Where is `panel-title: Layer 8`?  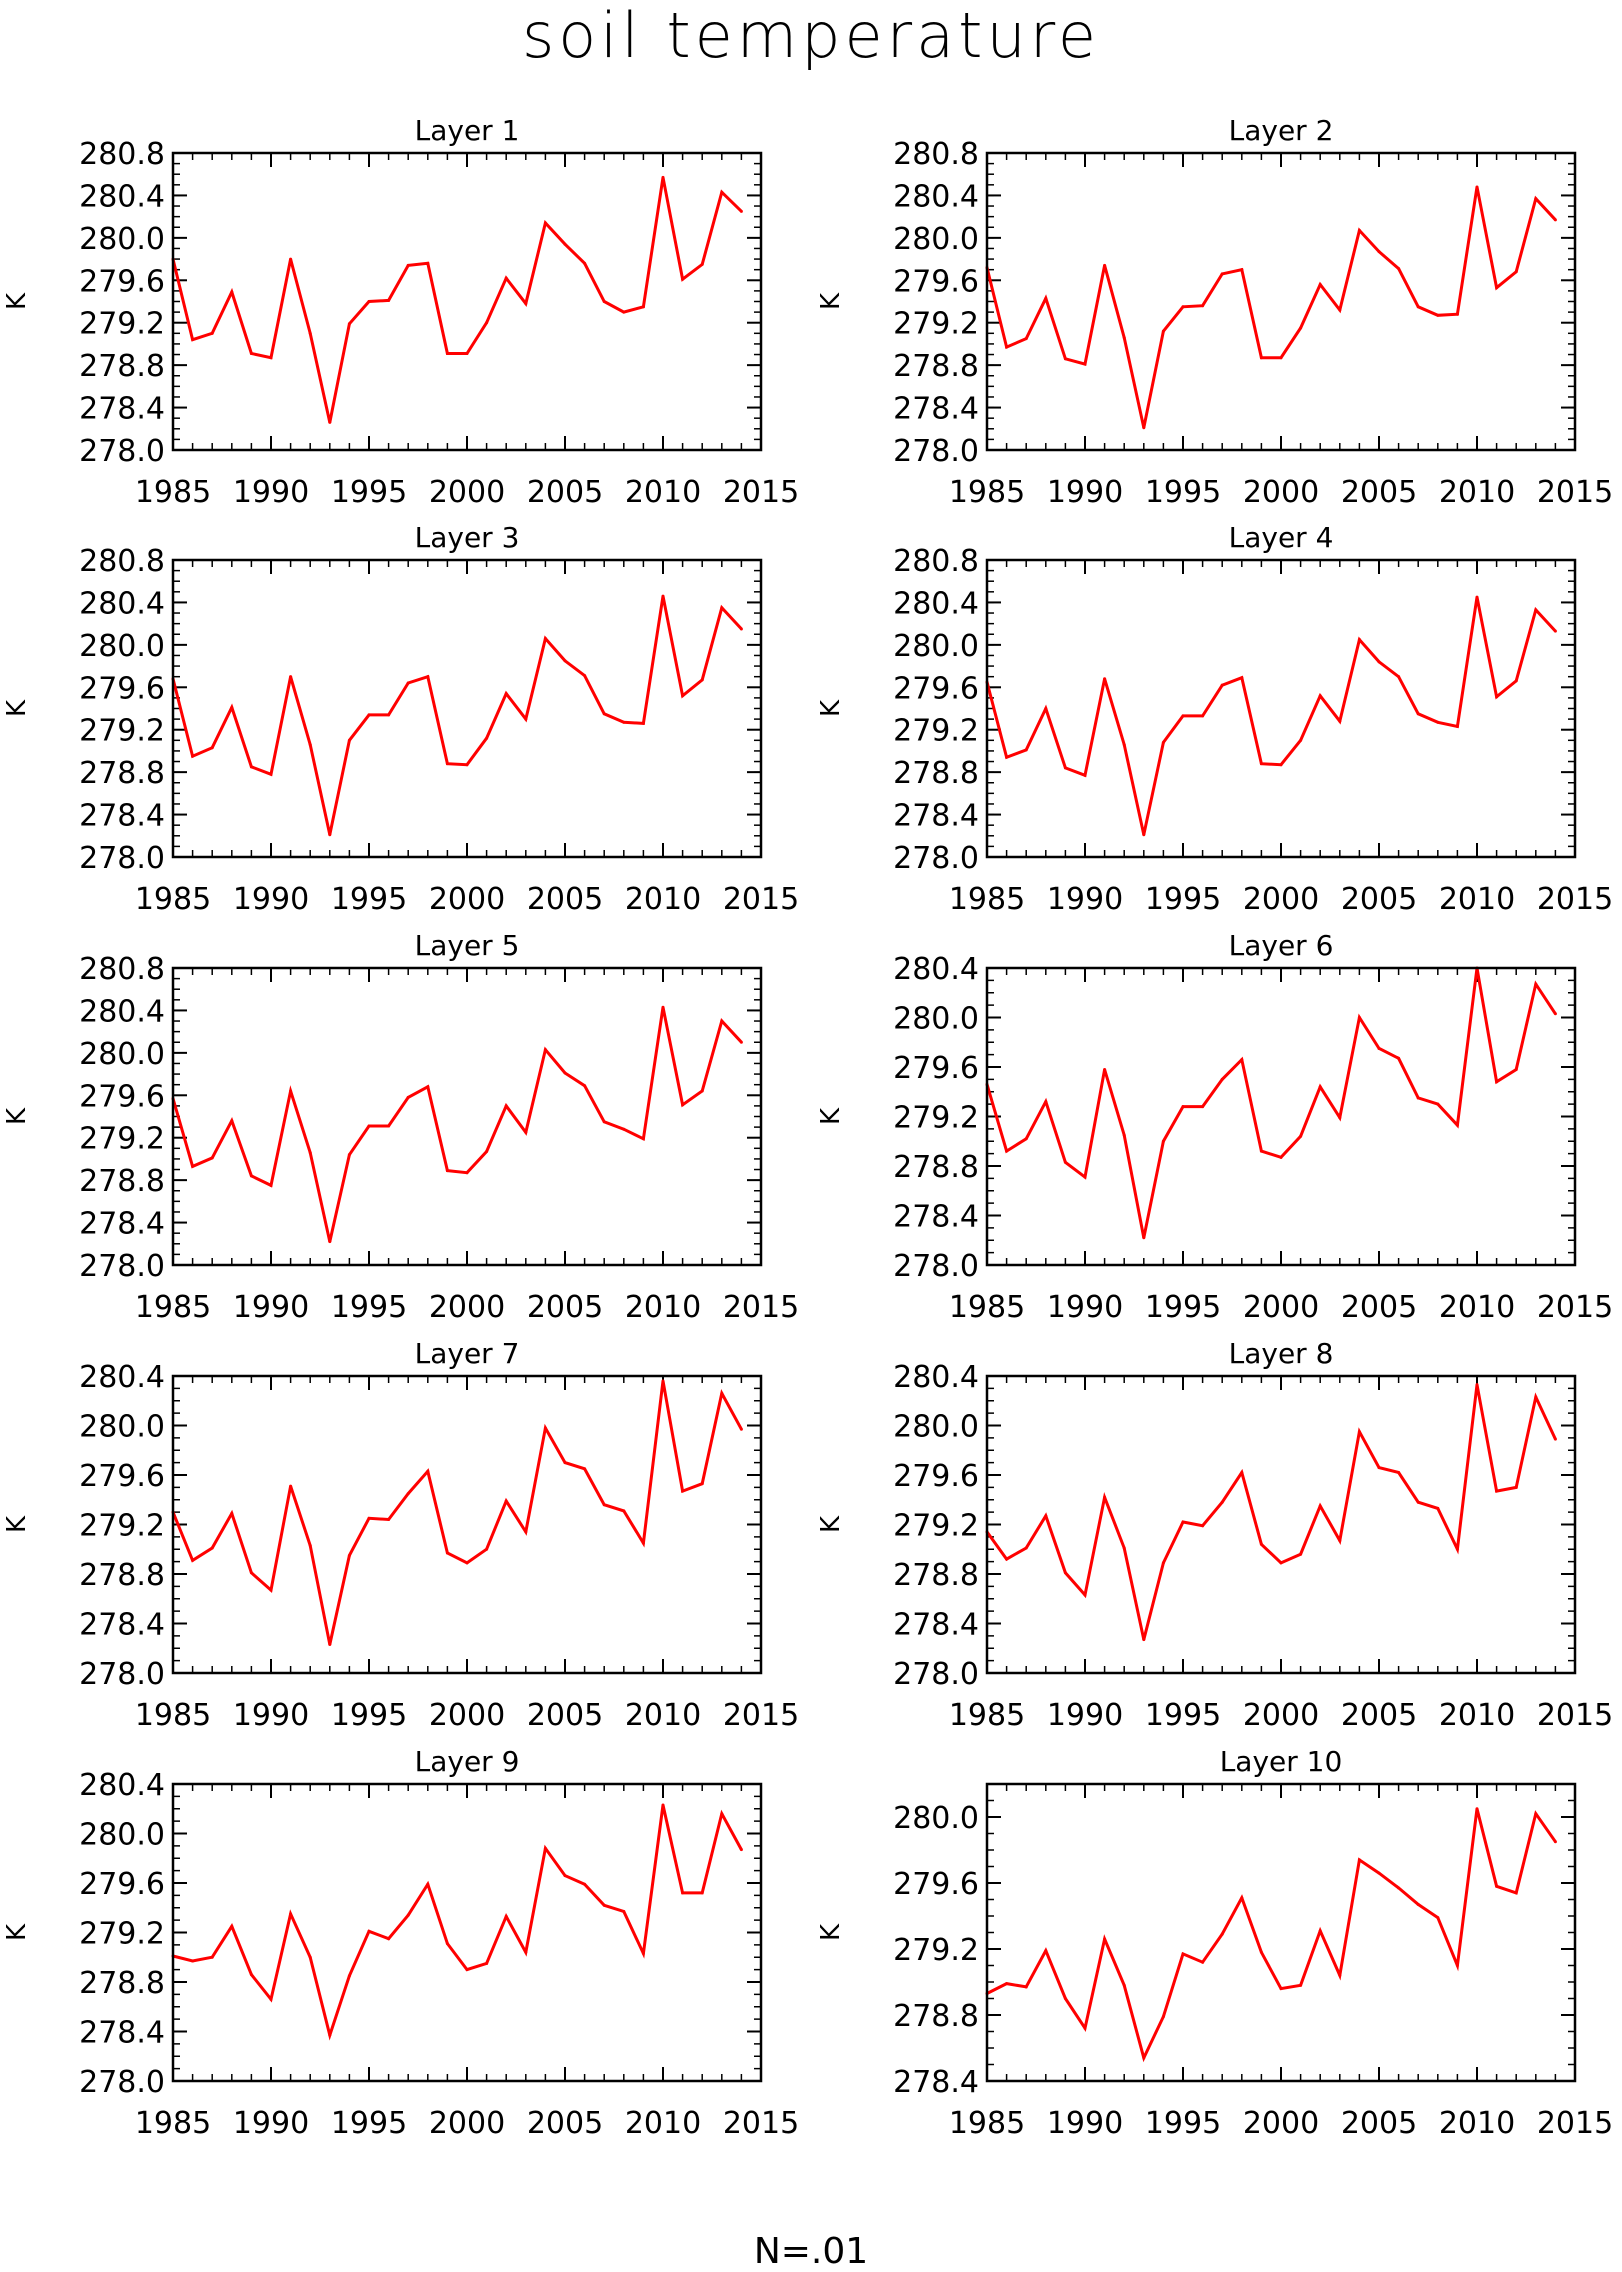
panel-title: Layer 8 is located at coordinates (1281, 1353).